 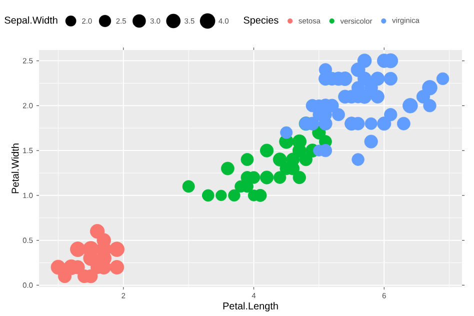 I want to click on y-axis-title: Petal.Width, so click(x=15, y=169).